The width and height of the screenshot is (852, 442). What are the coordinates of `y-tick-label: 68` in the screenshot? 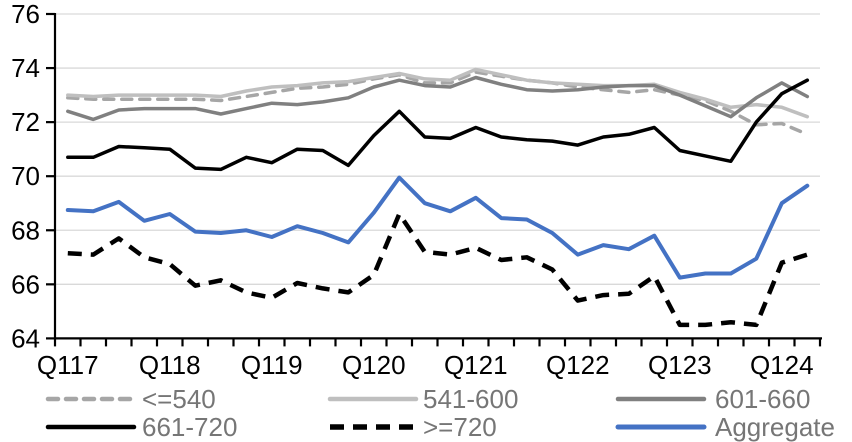 It's located at (25, 230).